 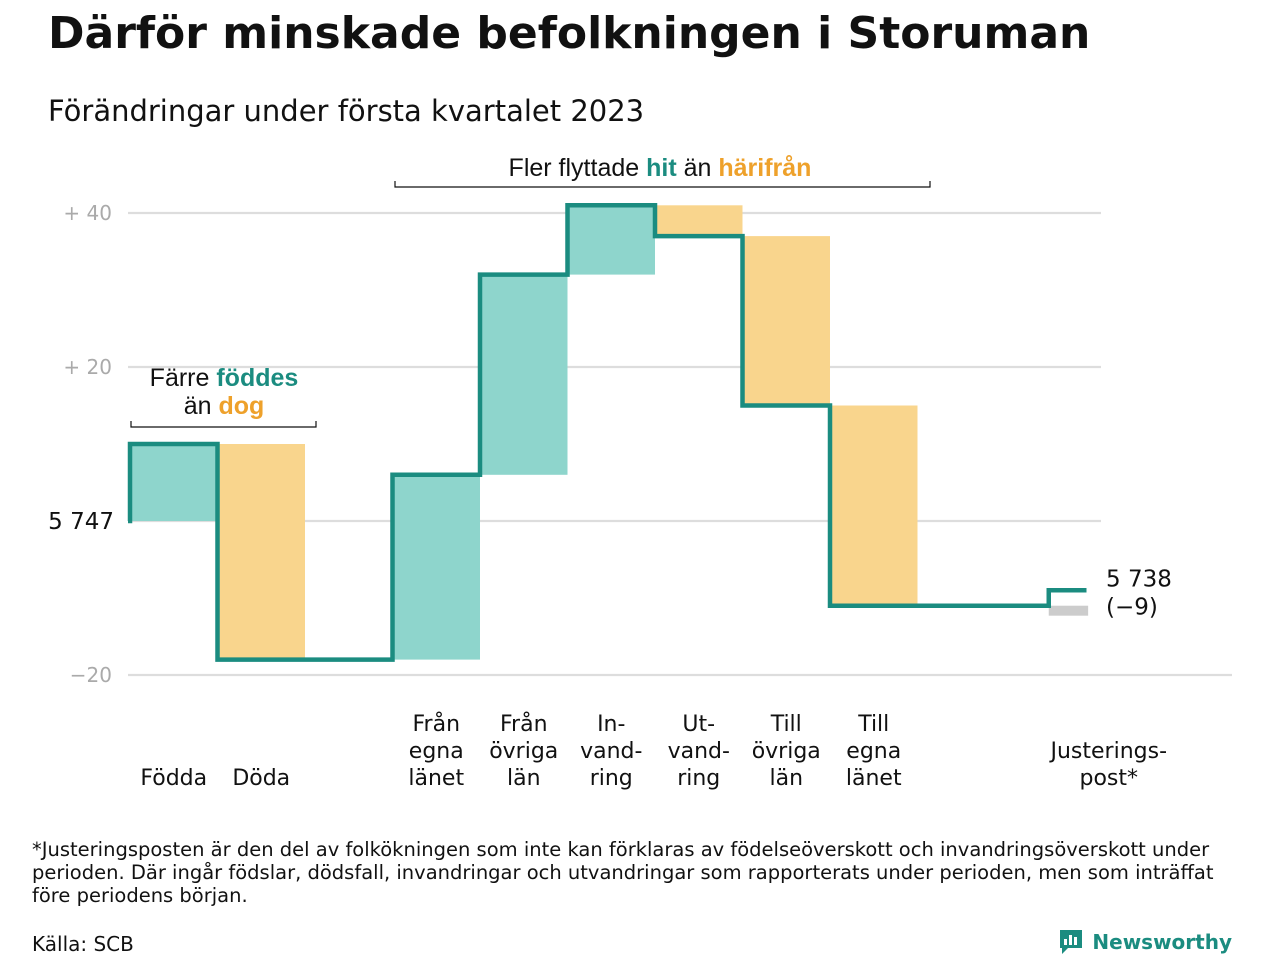 What do you see at coordinates (83, 944) in the screenshot?
I see `source-label: Källa: SCB` at bounding box center [83, 944].